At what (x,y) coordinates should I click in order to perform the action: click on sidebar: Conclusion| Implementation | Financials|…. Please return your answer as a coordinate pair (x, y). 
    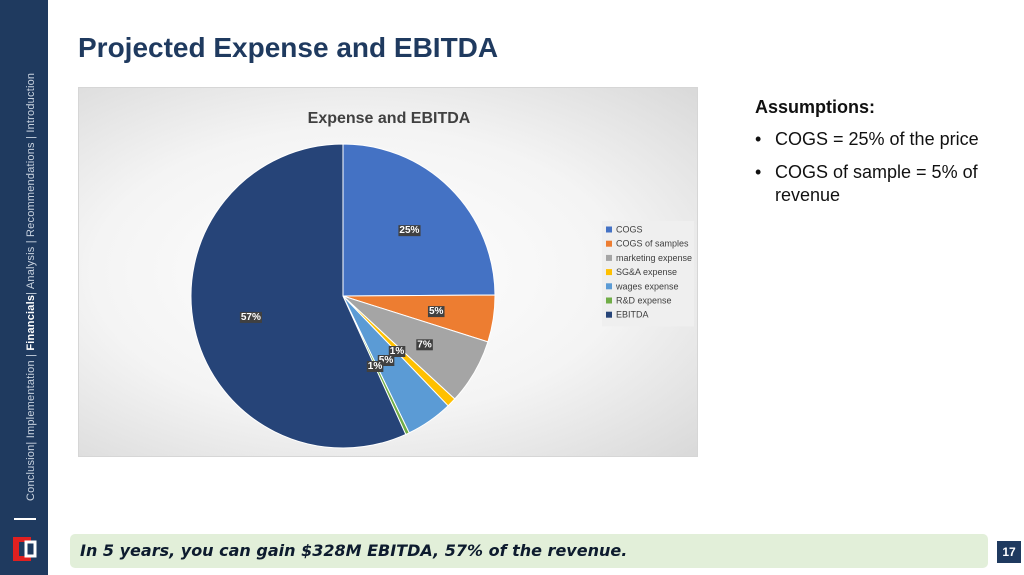
    Looking at the image, I should click on (24, 287).